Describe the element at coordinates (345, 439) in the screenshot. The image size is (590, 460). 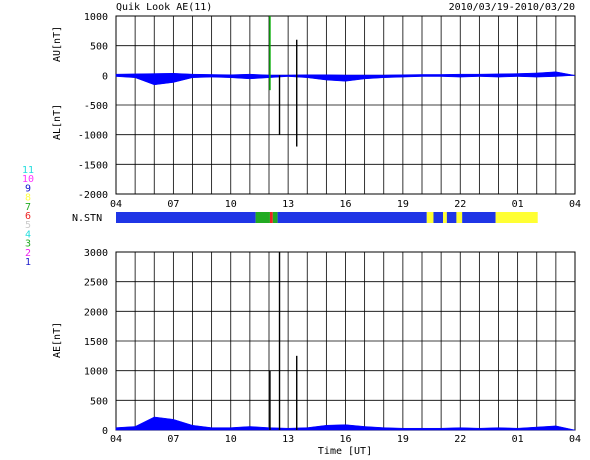
I see `ae-xtick-label: 16` at that location.